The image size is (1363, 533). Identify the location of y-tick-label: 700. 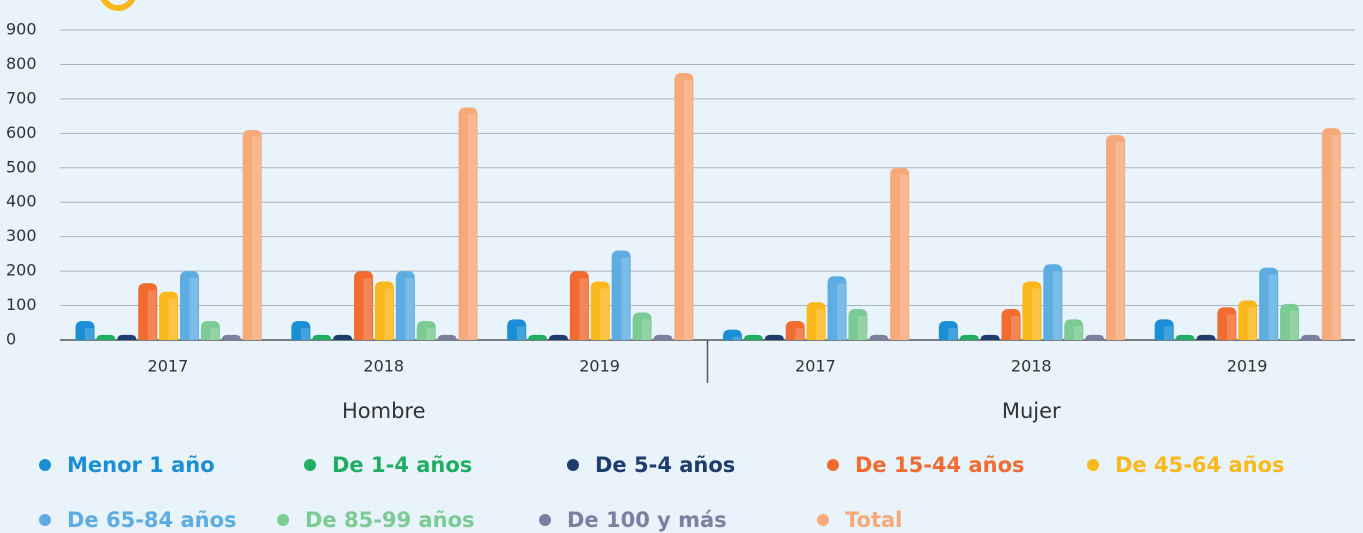
(21, 97).